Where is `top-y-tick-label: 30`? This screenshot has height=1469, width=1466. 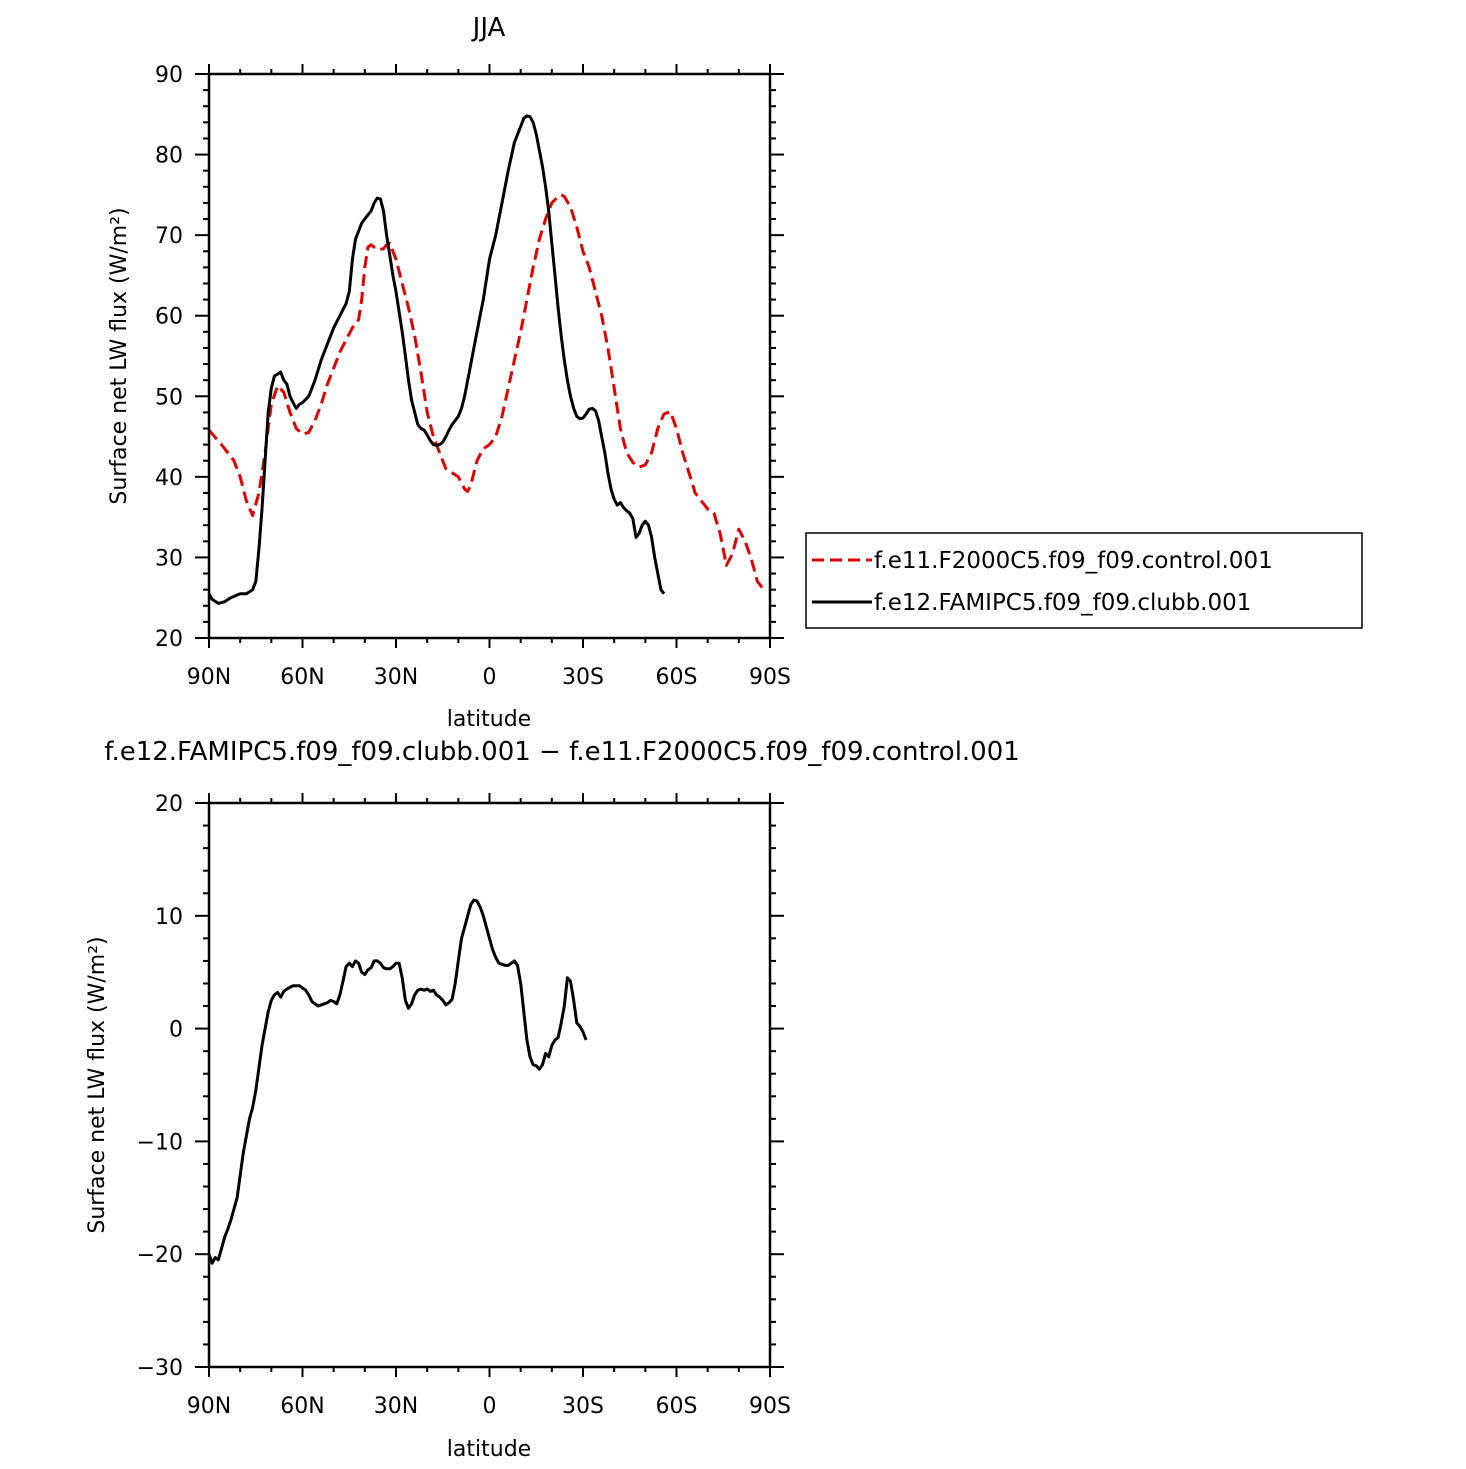
top-y-tick-label: 30 is located at coordinates (169, 558).